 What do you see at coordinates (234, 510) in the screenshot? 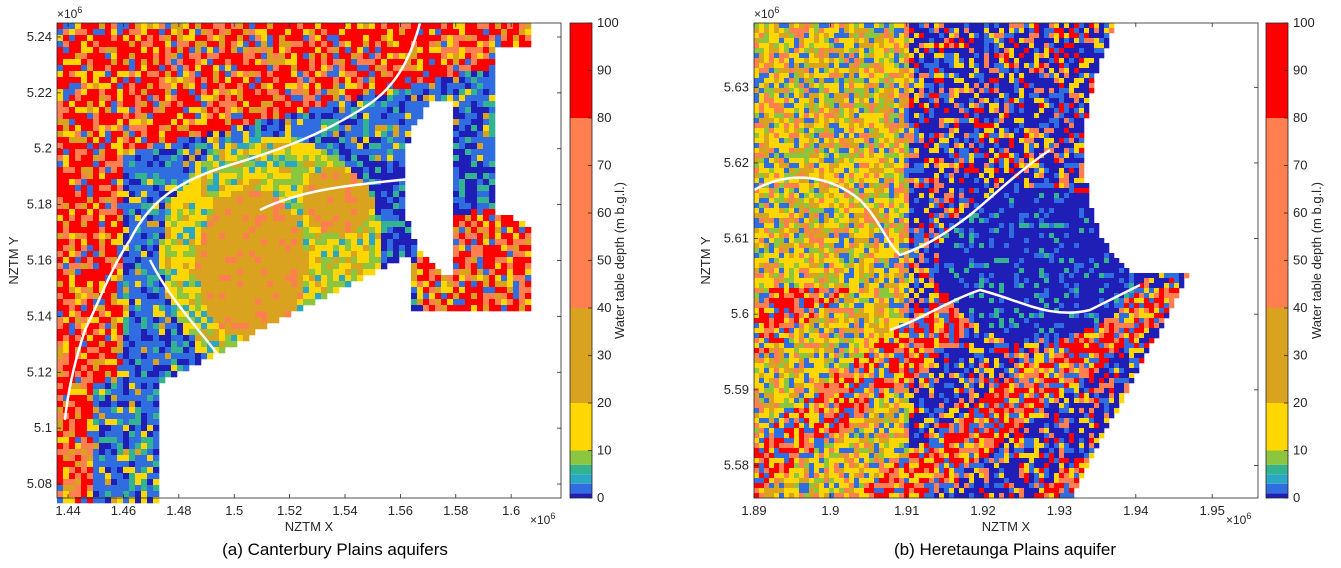
I see `a-x-tick-label-3: 1.5` at bounding box center [234, 510].